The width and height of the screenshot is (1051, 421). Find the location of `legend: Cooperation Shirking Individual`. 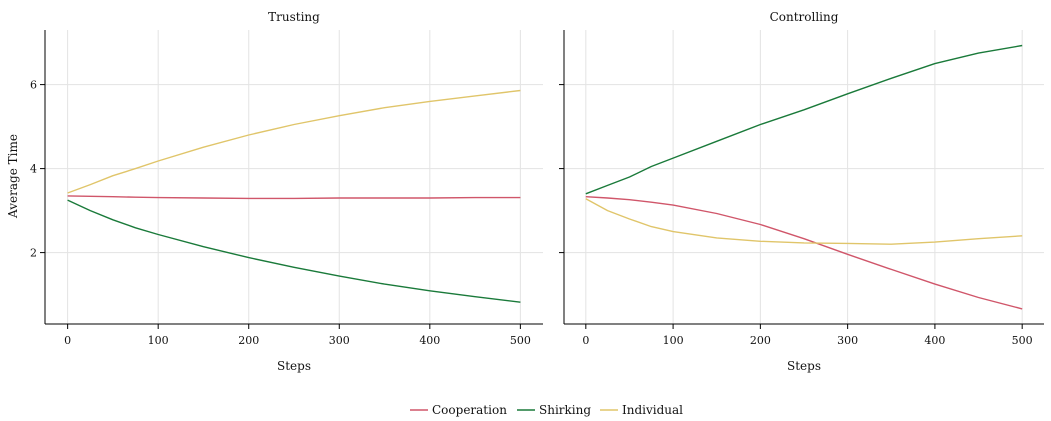

legend: Cooperation Shirking Individual is located at coordinates (546, 410).